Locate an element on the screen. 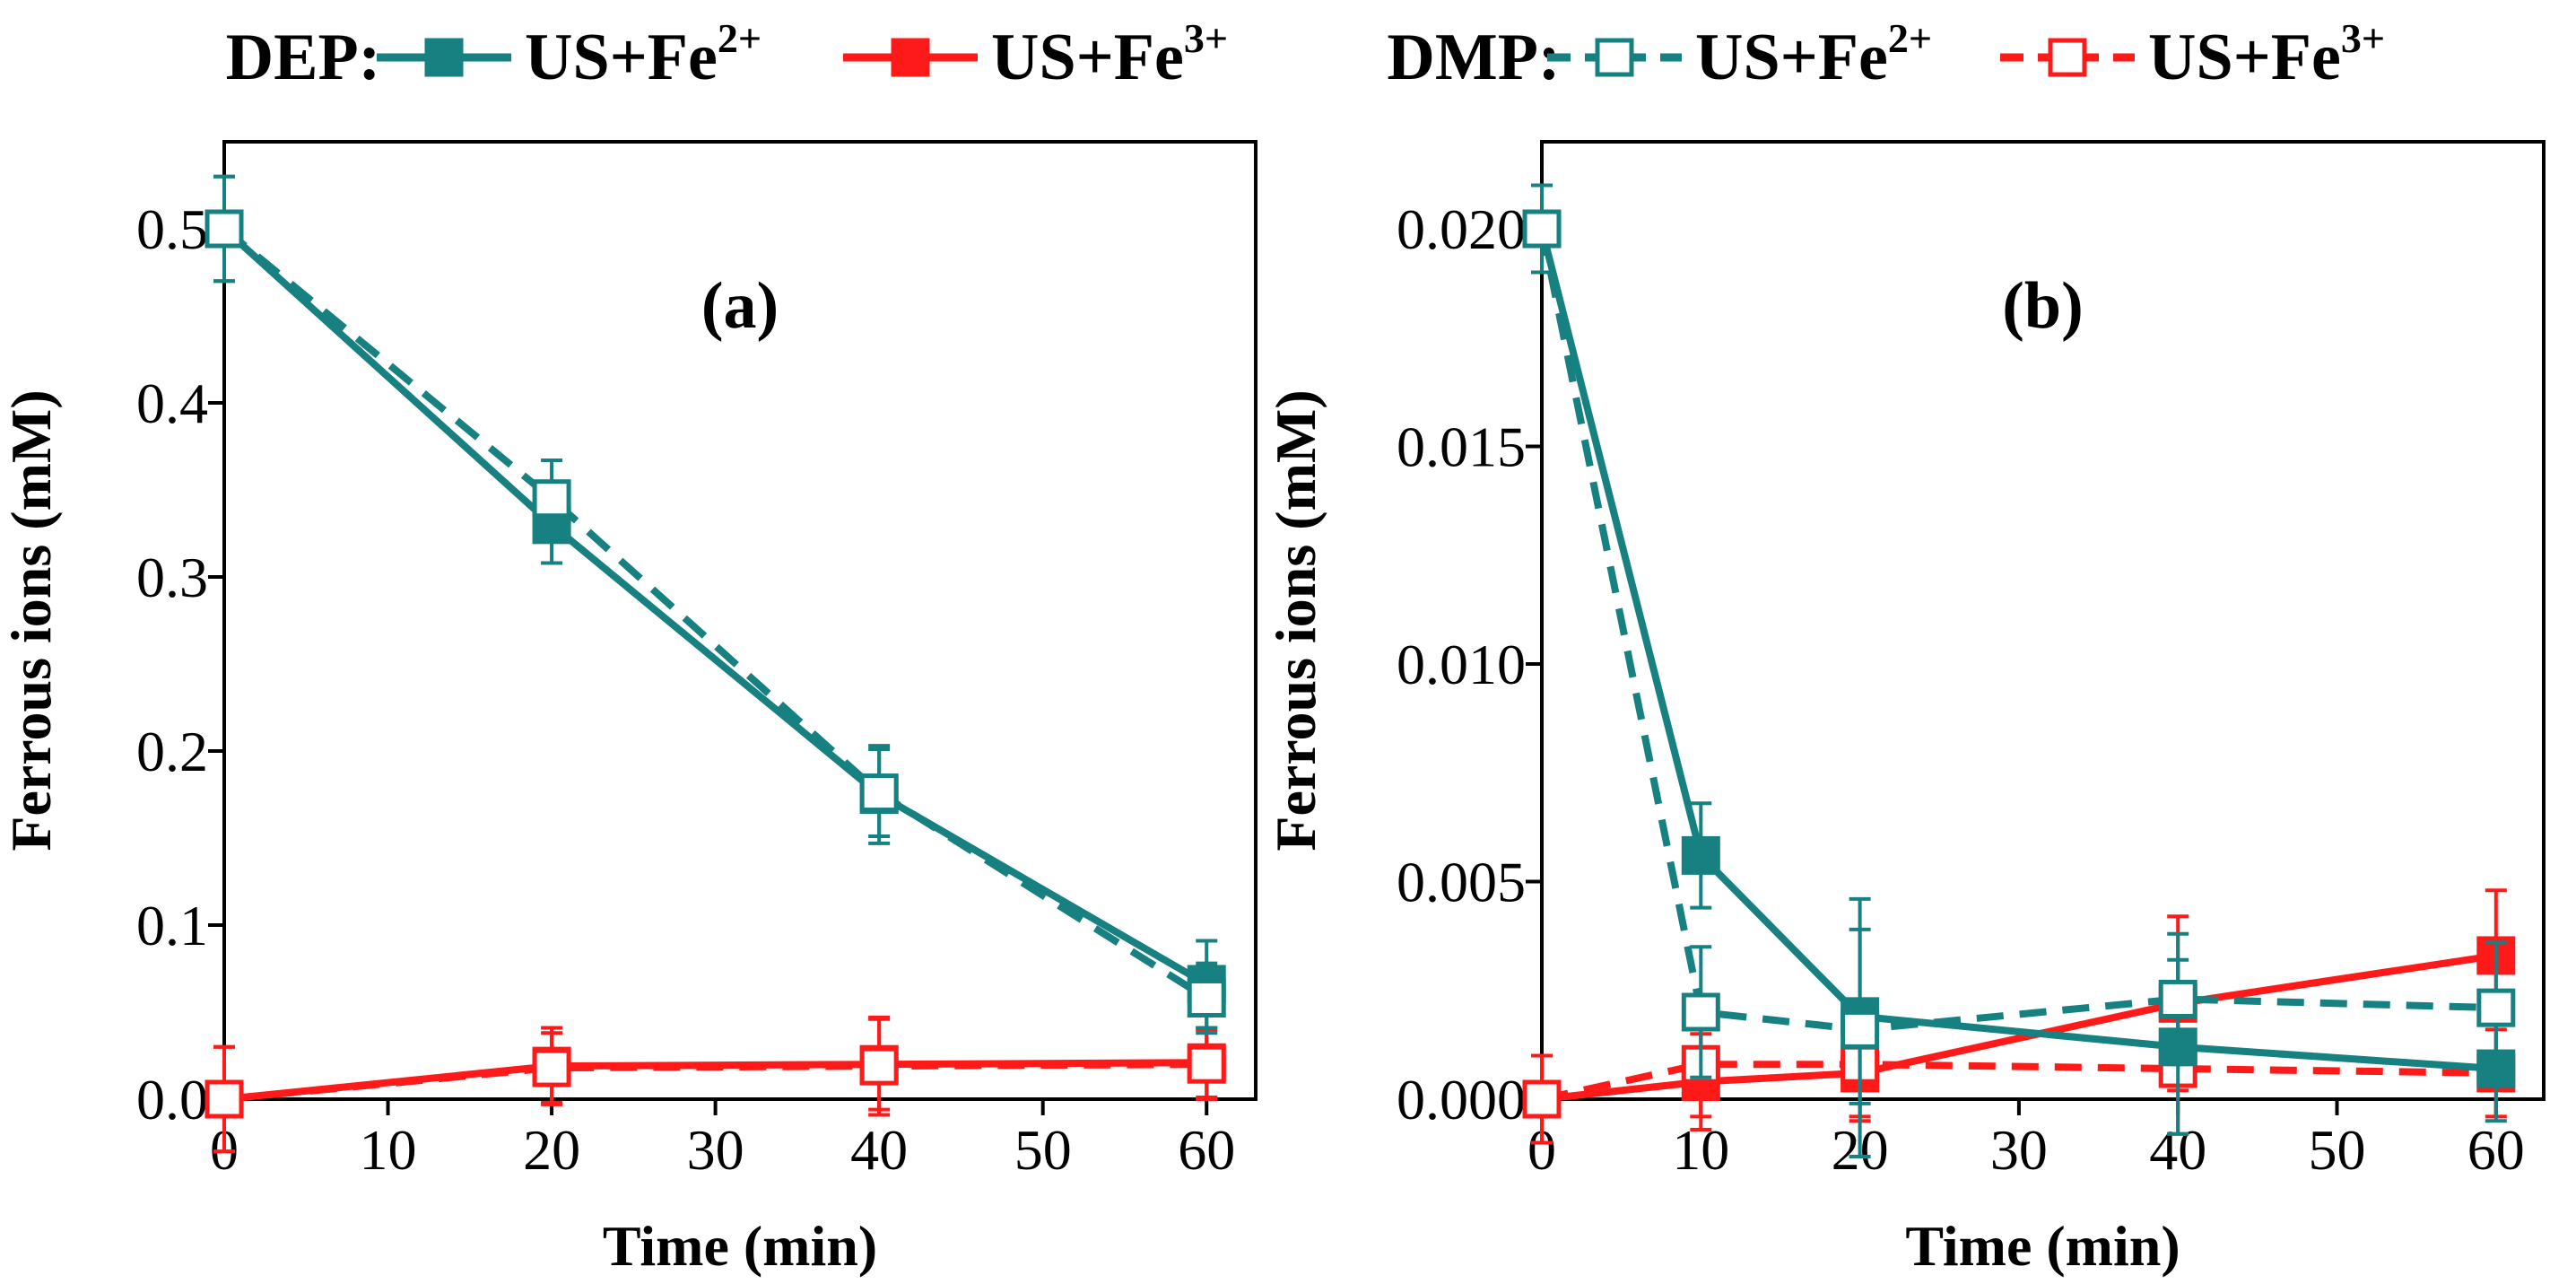 This screenshot has height=1284, width=2576. legend-entry-dep-usplusfe2plus: US+Fe2+ is located at coordinates (569, 54).